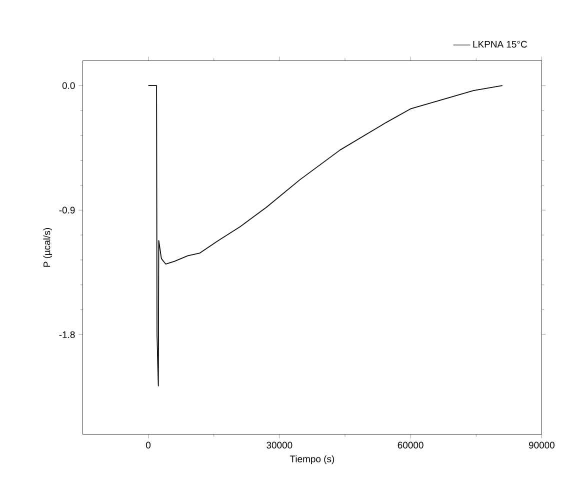 Image resolution: width=563 pixels, height=486 pixels. Describe the element at coordinates (148, 445) in the screenshot. I see `x-tick-label: 0` at that location.